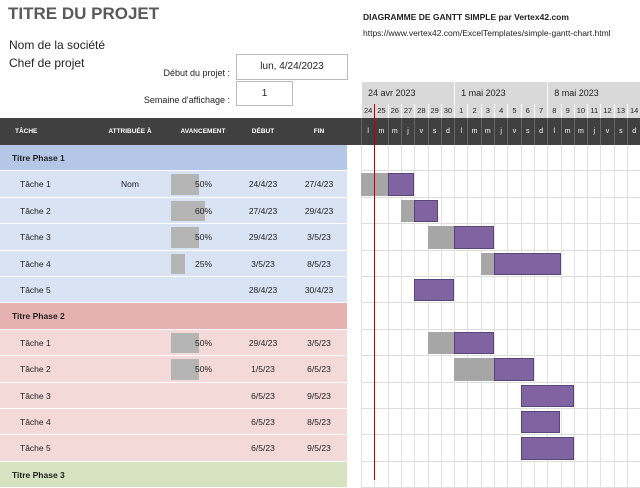 Image resolution: width=640 pixels, height=488 pixels. I want to click on task-name: Tâche 5, so click(35, 290).